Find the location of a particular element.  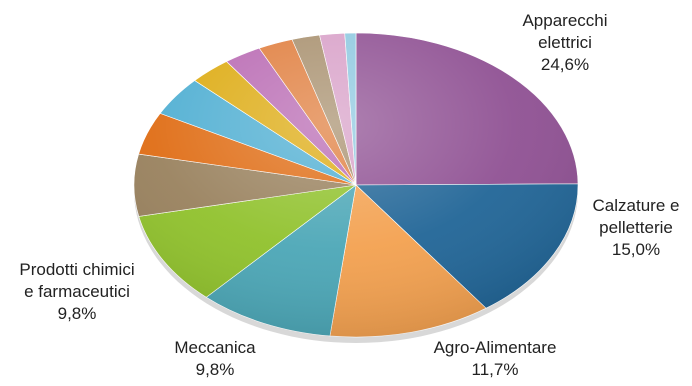

label-calzature-pelletterie: Calzature e pelletterie 15,0% is located at coordinates (636, 227).